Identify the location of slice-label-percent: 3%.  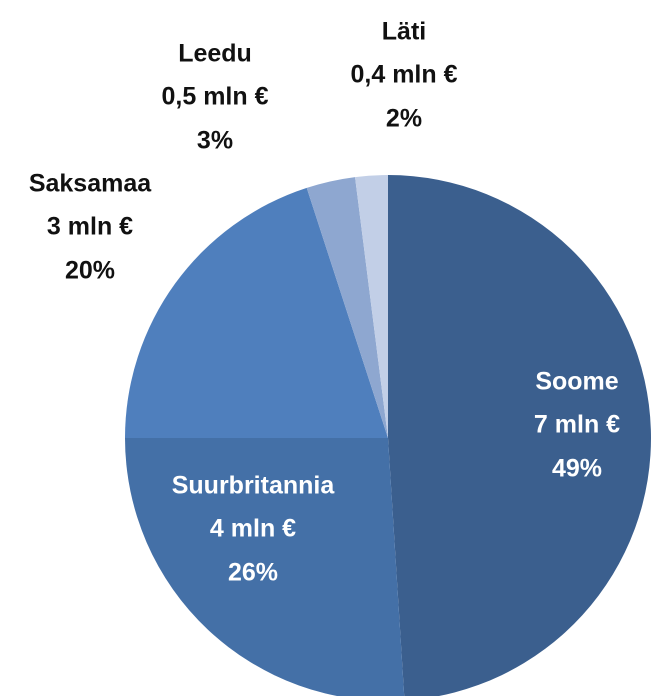
(215, 141).